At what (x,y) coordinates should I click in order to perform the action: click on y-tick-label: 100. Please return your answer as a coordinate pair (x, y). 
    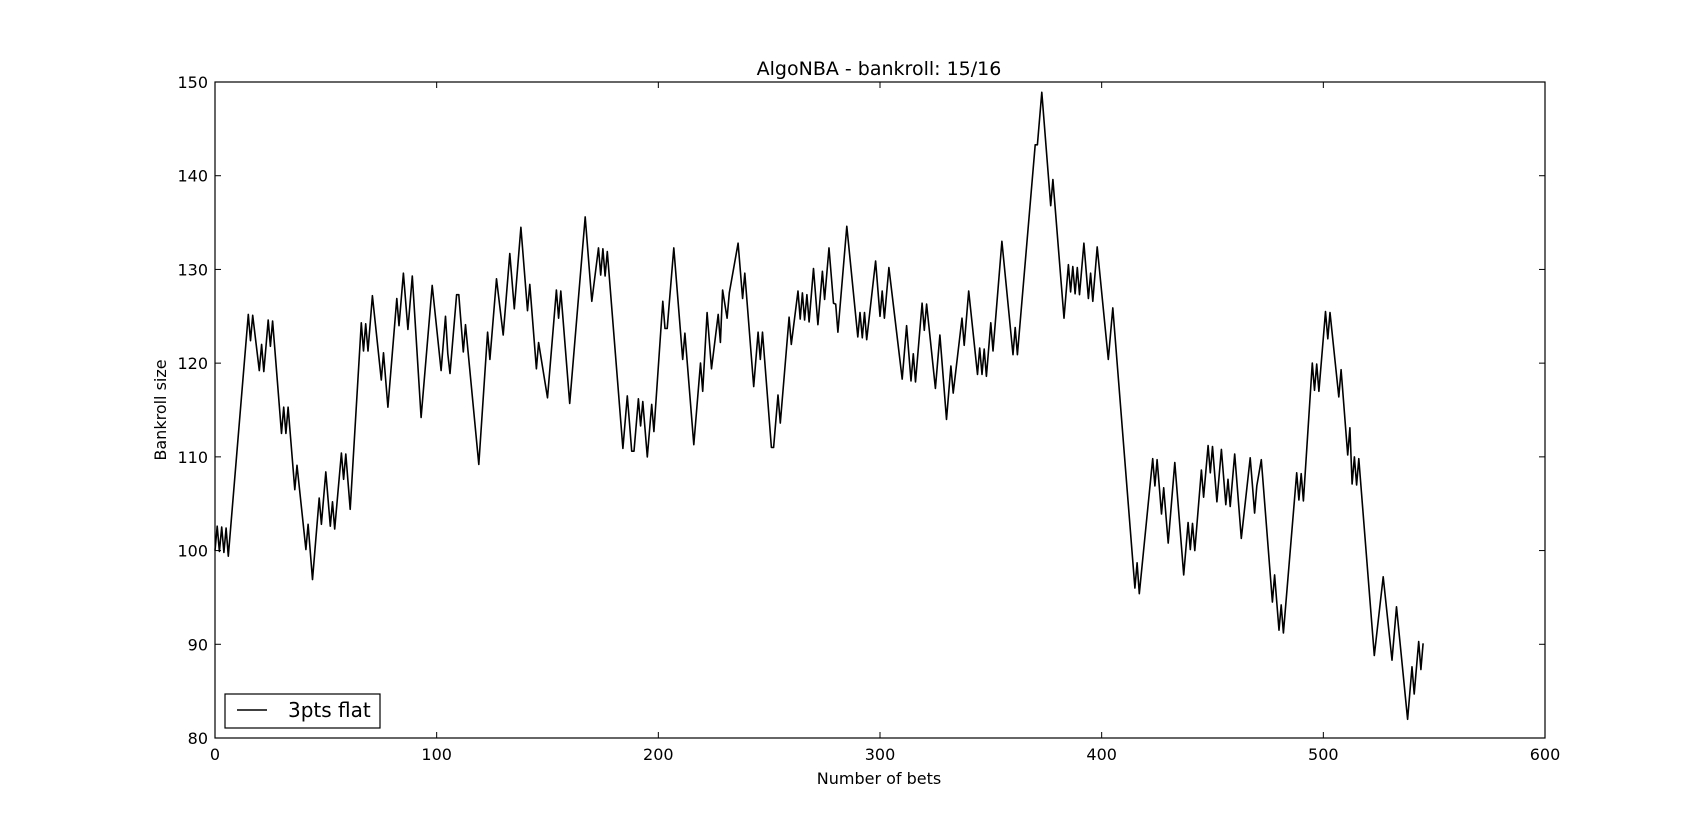
    Looking at the image, I should click on (192, 551).